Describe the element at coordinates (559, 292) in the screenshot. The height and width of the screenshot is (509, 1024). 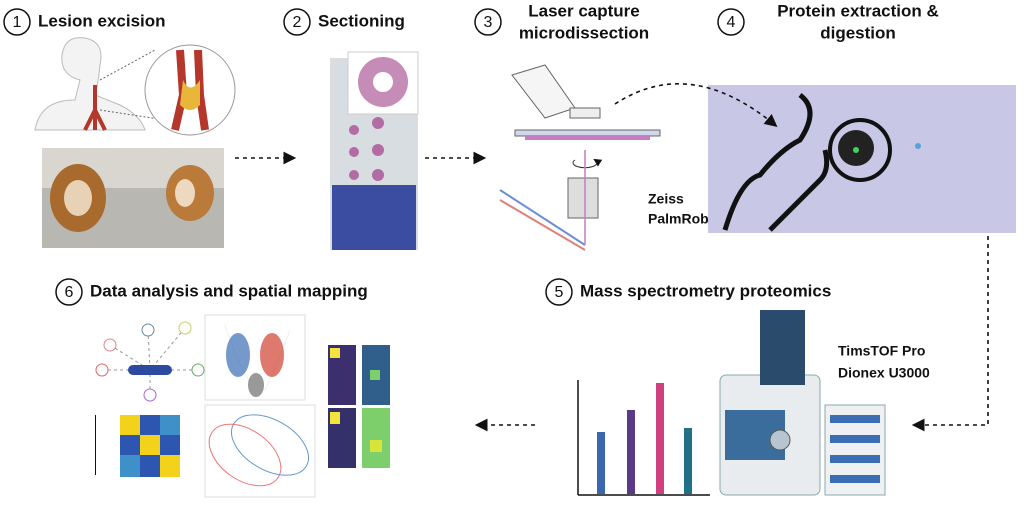
I see `step-number: 5` at that location.